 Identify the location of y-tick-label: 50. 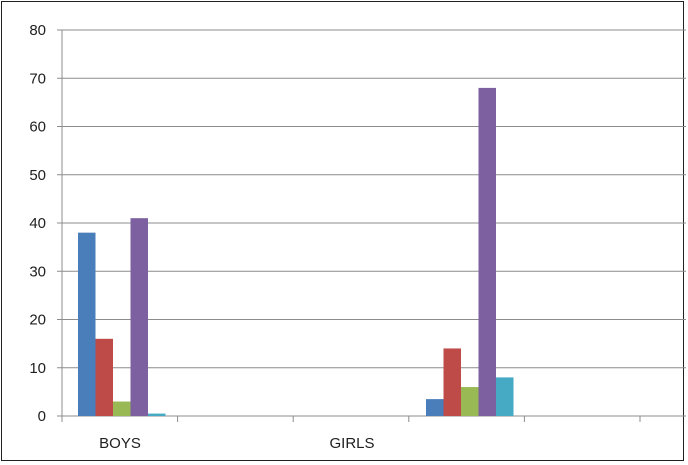
(37, 175).